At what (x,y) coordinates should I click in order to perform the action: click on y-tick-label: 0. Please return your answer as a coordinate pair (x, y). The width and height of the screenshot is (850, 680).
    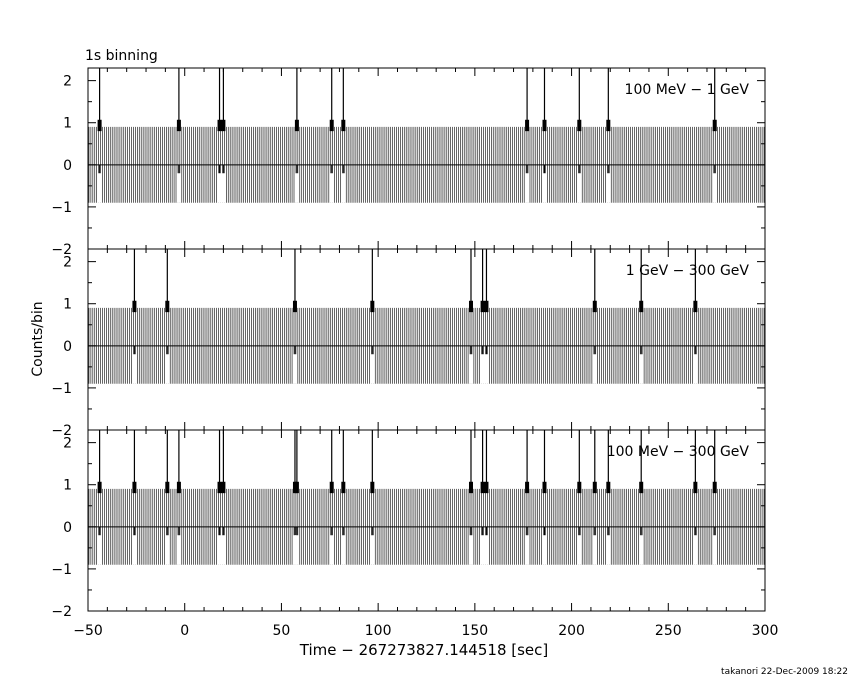
    Looking at the image, I should click on (67, 347).